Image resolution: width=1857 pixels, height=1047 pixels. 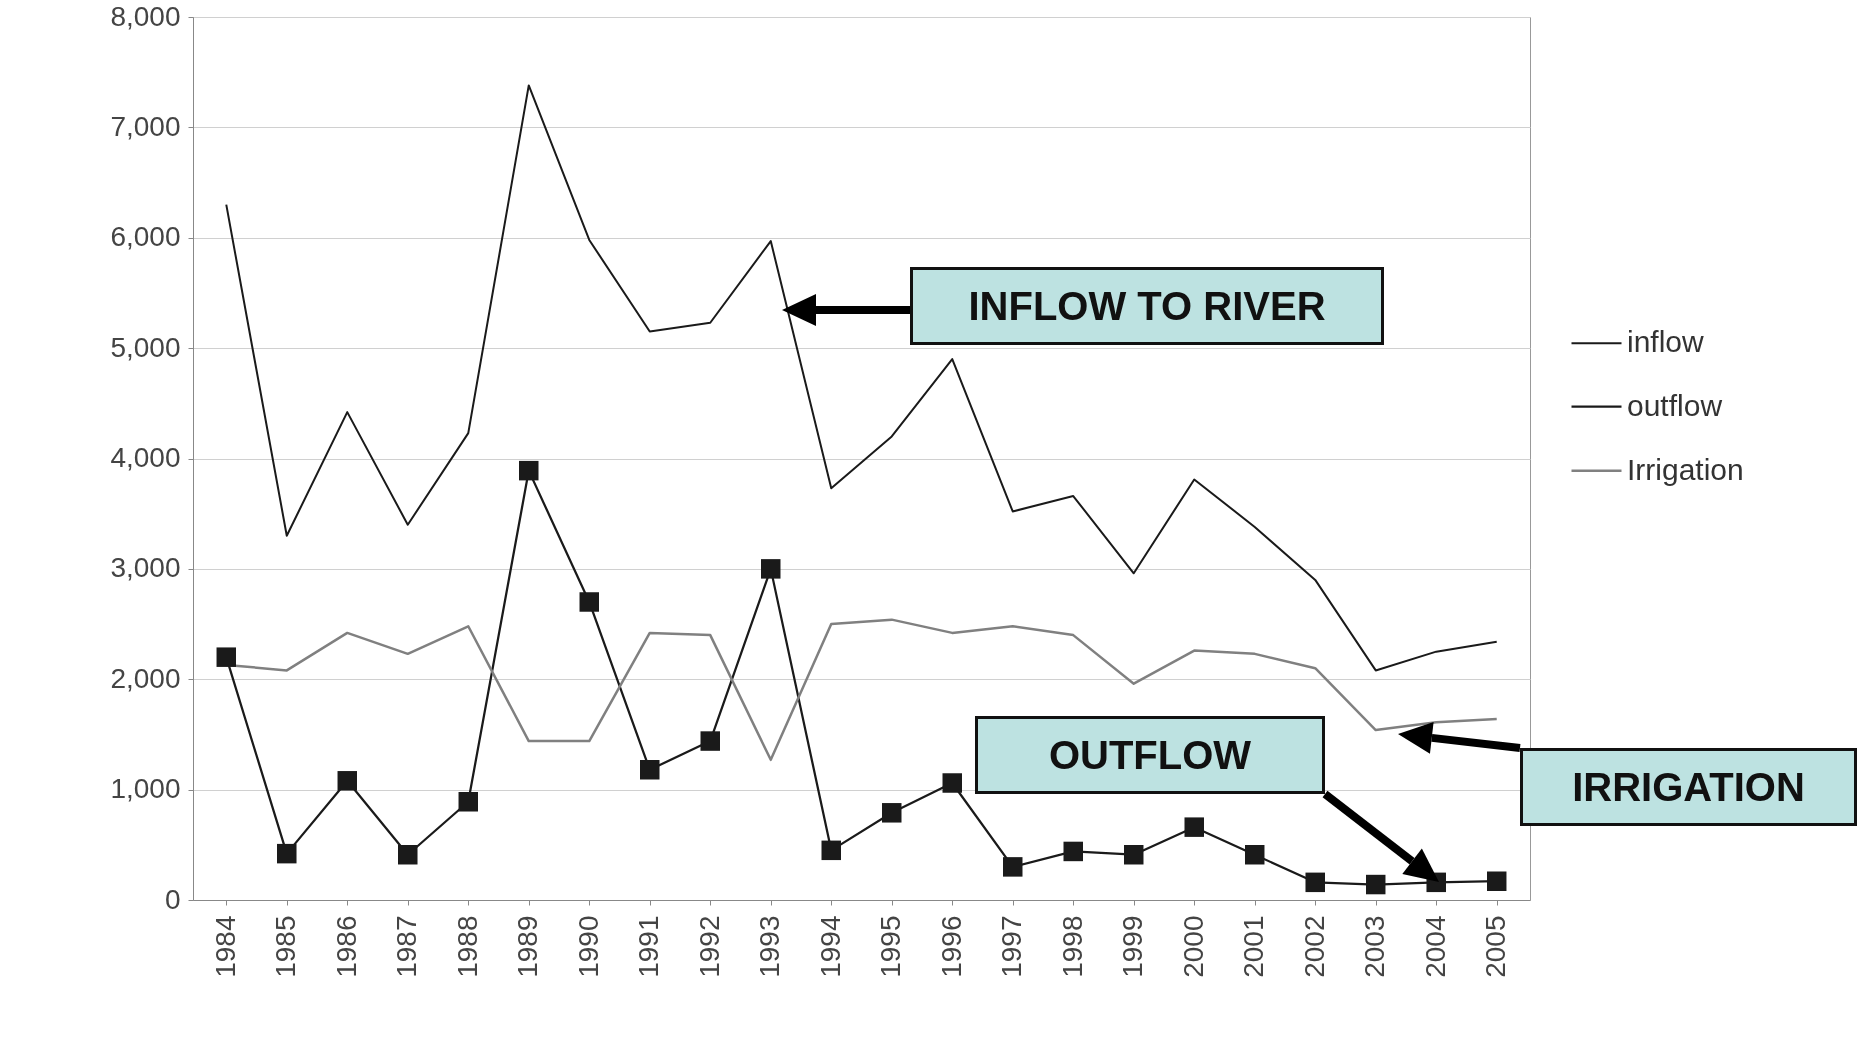 I want to click on label-box: INFLOW TO RIVER, so click(x=1147, y=306).